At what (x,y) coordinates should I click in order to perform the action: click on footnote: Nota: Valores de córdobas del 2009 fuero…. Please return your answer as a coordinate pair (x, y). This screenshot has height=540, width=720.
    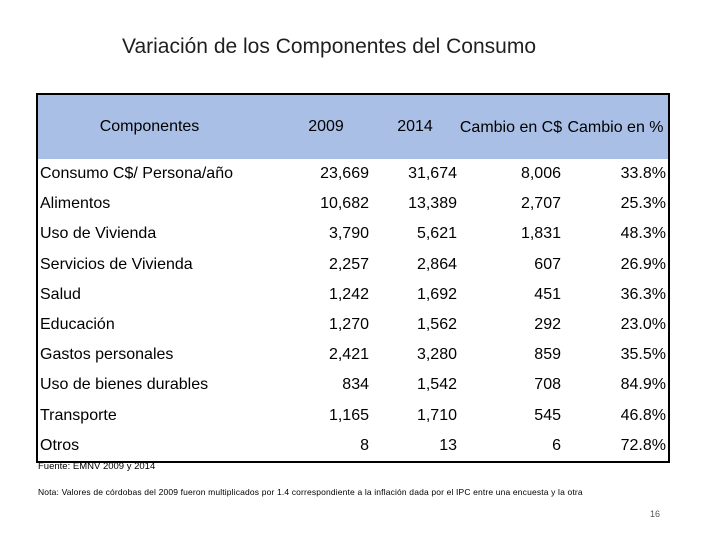
    Looking at the image, I should click on (310, 492).